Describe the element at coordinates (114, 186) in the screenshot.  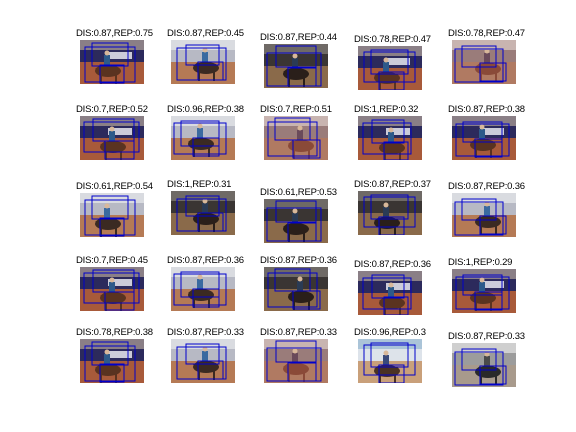
I see `score-label: DIS:0.61,REP:0.54` at that location.